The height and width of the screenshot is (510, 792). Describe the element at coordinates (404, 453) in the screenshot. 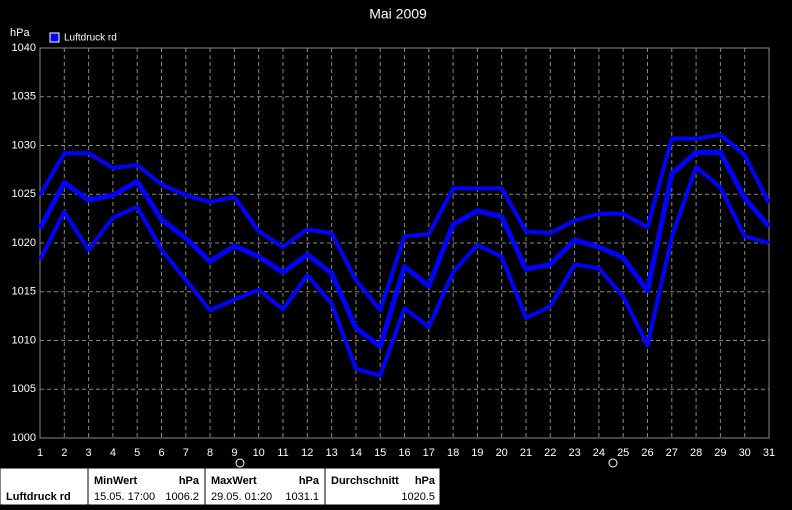

I see `x-tick-label: 16` at that location.